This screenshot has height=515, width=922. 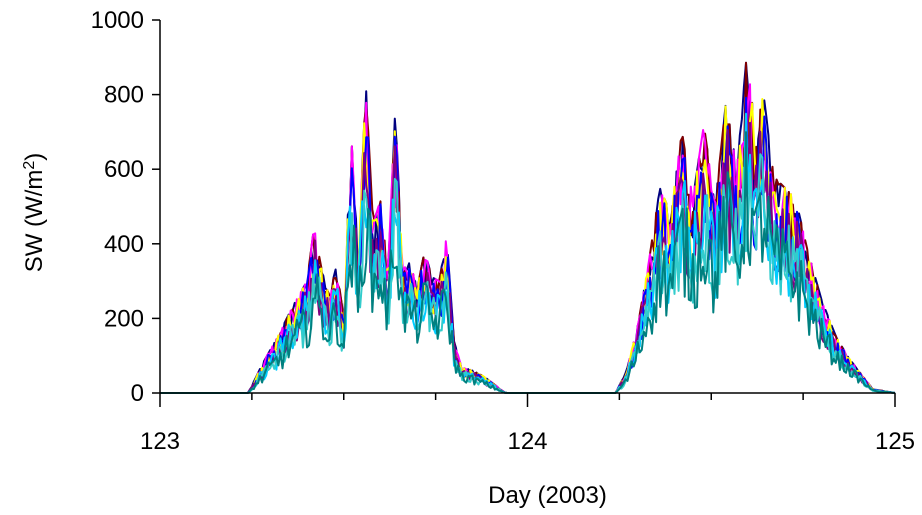 I want to click on x-axis-title: Day (2003), so click(x=547, y=495).